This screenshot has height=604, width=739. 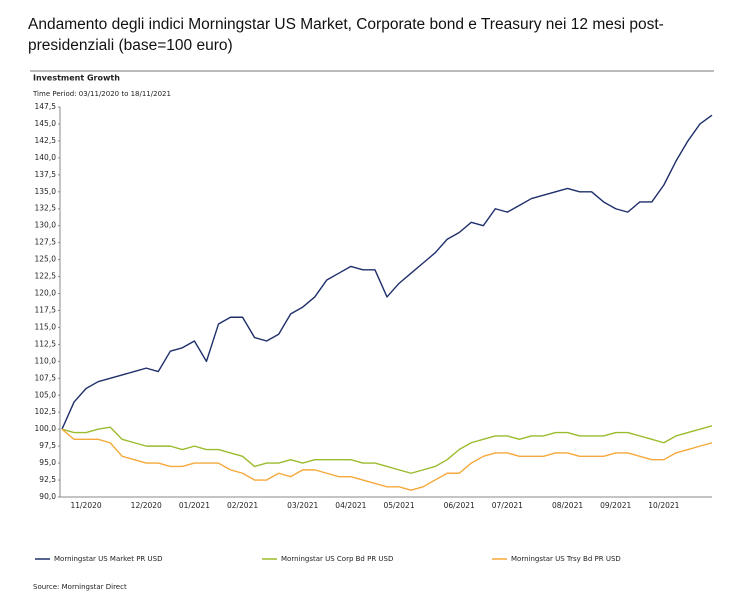 I want to click on y-tick-label: 145,0, so click(x=46, y=123).